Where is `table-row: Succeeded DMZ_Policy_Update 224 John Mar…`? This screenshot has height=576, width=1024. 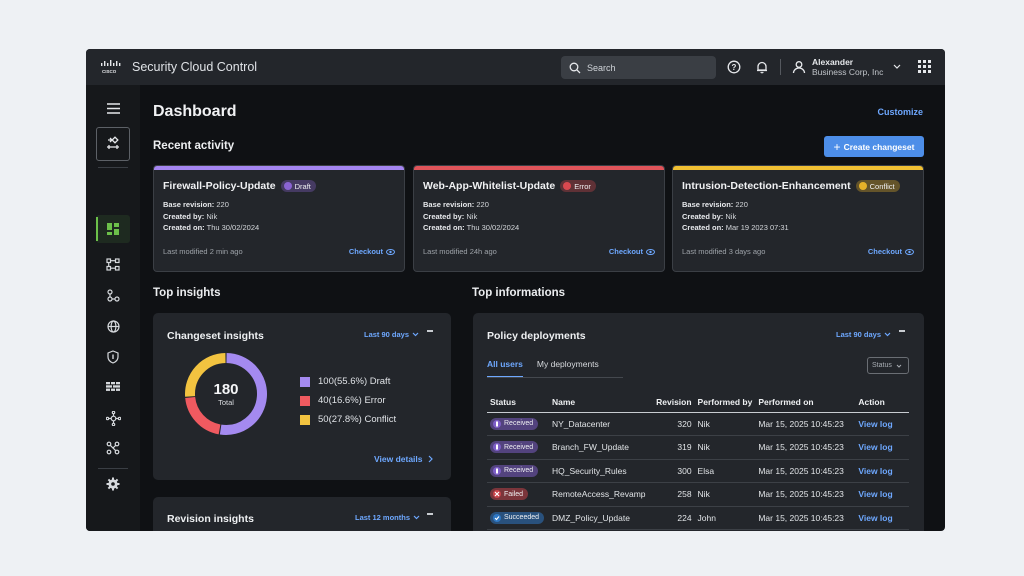 table-row: Succeeded DMZ_Policy_Update 224 John Mar… is located at coordinates (698, 518).